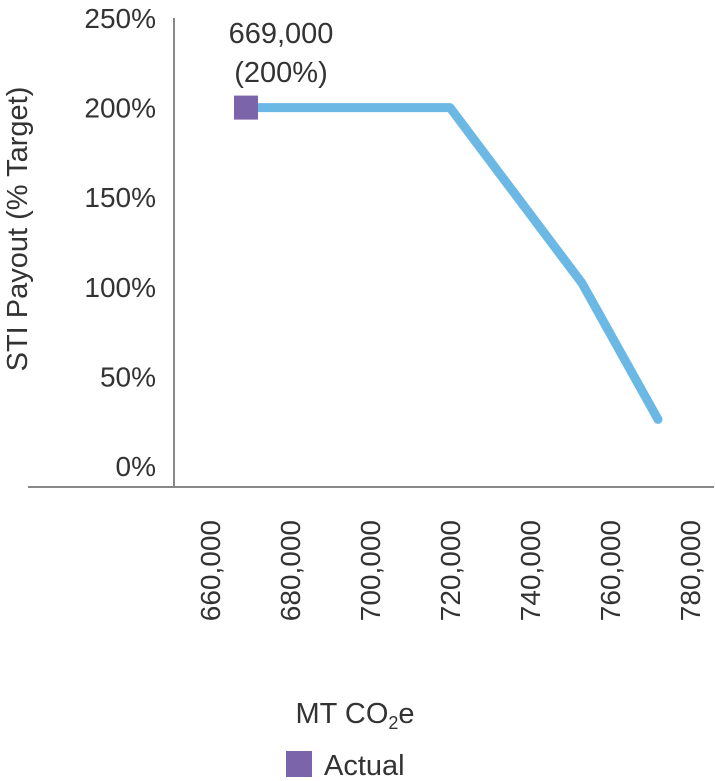  Describe the element at coordinates (393, 723) in the screenshot. I see `x-axis-title-subscript: 2` at that location.